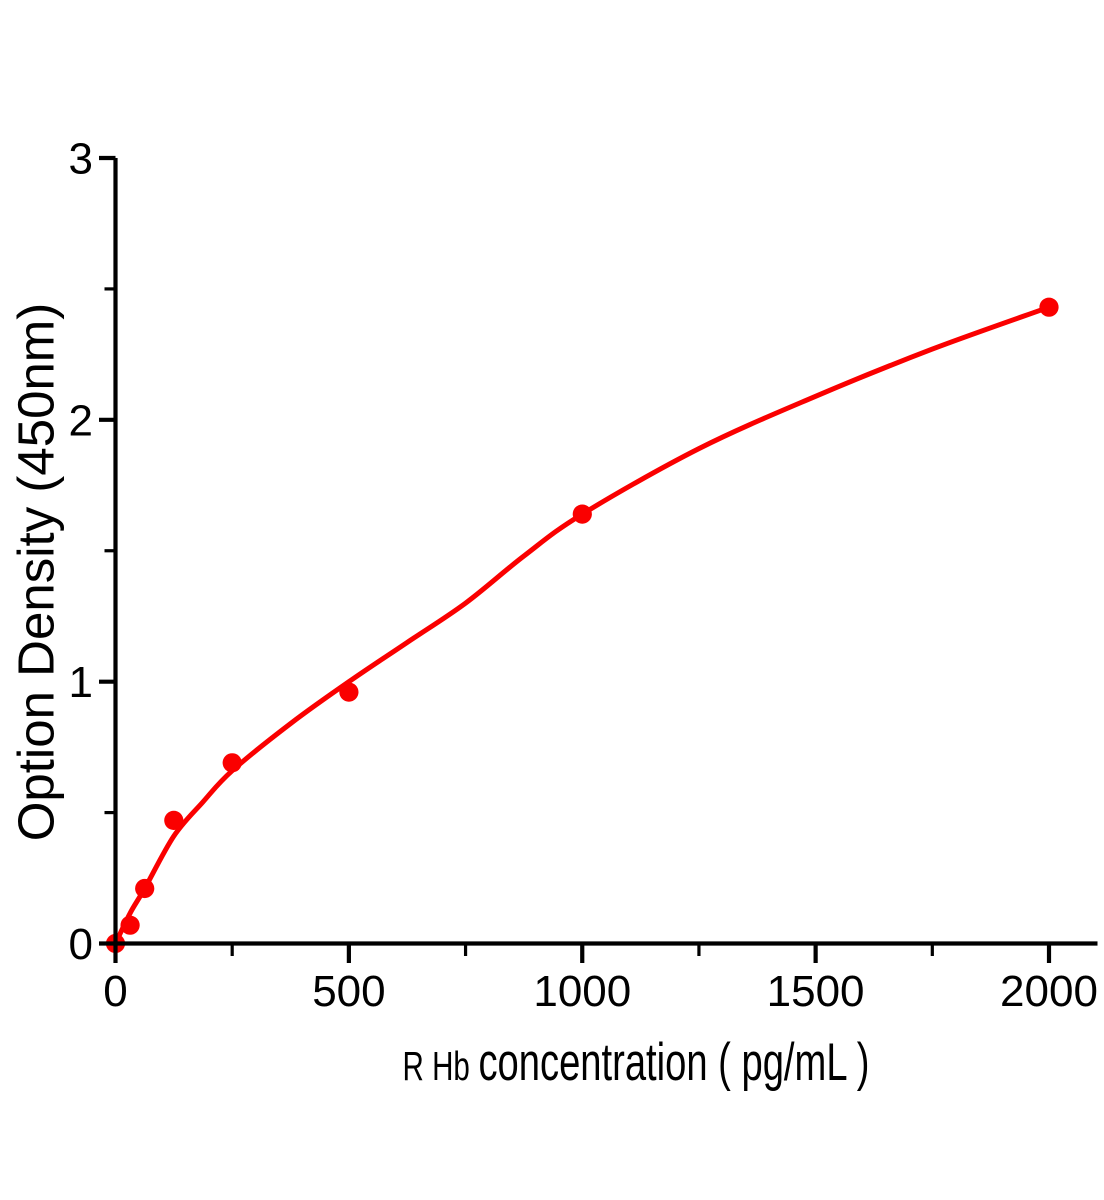  I want to click on y-tick-label: 1, so click(81, 682).